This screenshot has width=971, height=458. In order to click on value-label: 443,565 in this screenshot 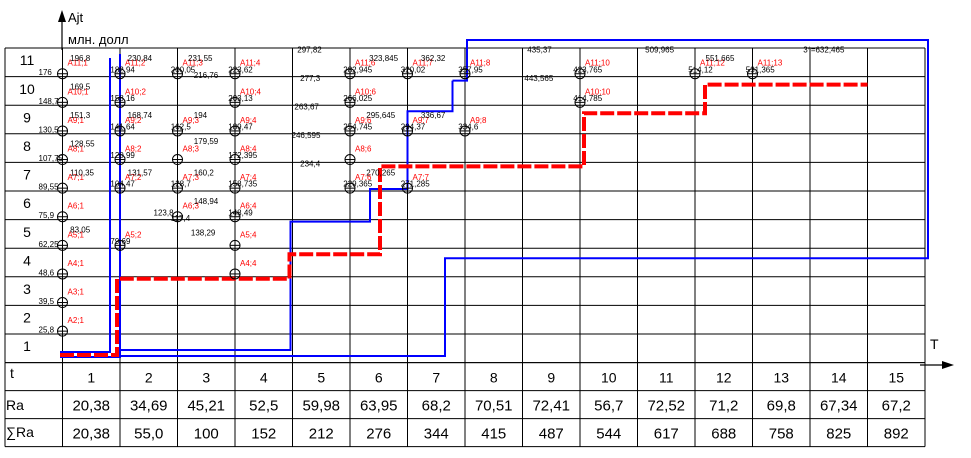, I will do `click(538, 78)`.